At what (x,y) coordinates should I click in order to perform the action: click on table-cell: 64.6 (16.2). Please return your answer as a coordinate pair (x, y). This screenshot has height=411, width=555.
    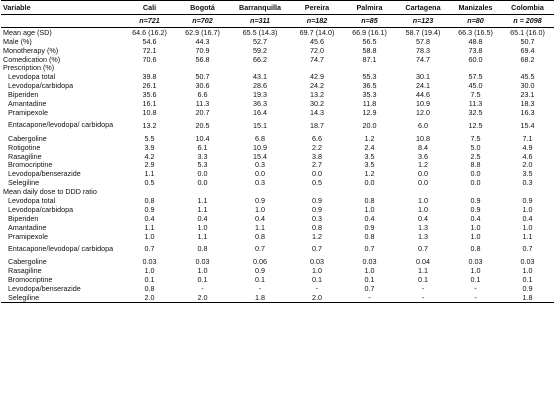
    Looking at the image, I should click on (149, 32).